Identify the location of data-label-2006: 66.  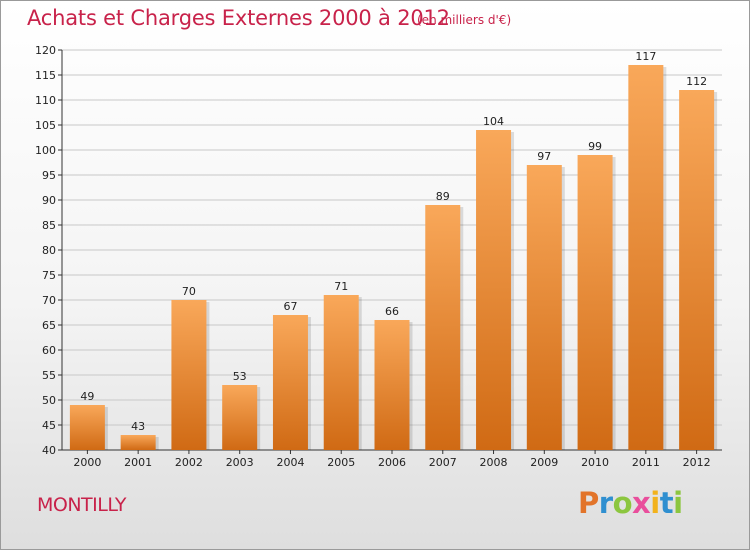
(392, 311).